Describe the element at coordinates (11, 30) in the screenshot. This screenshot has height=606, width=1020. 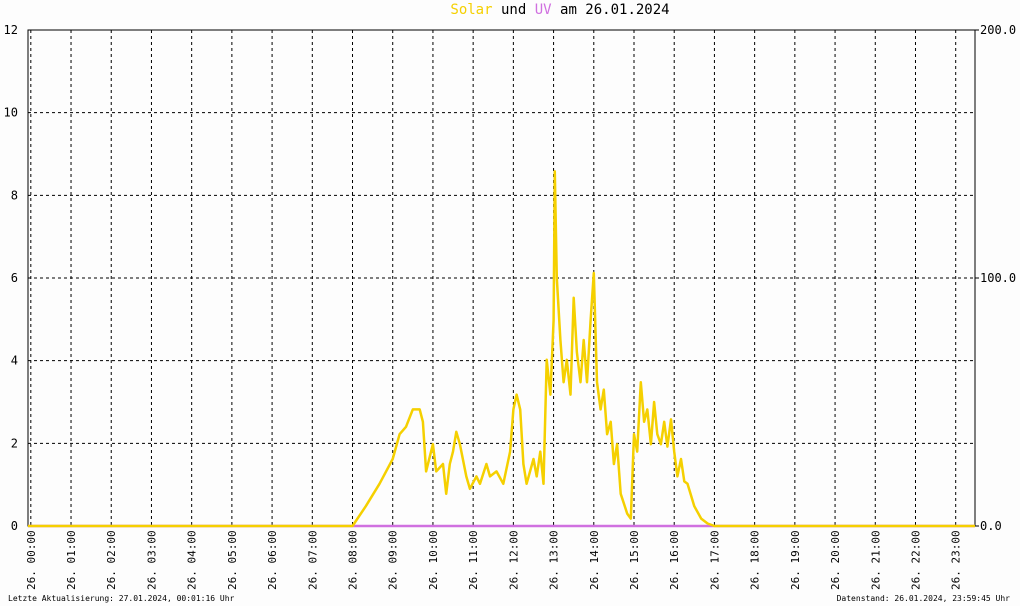
I see `y-tick-label: 12` at that location.